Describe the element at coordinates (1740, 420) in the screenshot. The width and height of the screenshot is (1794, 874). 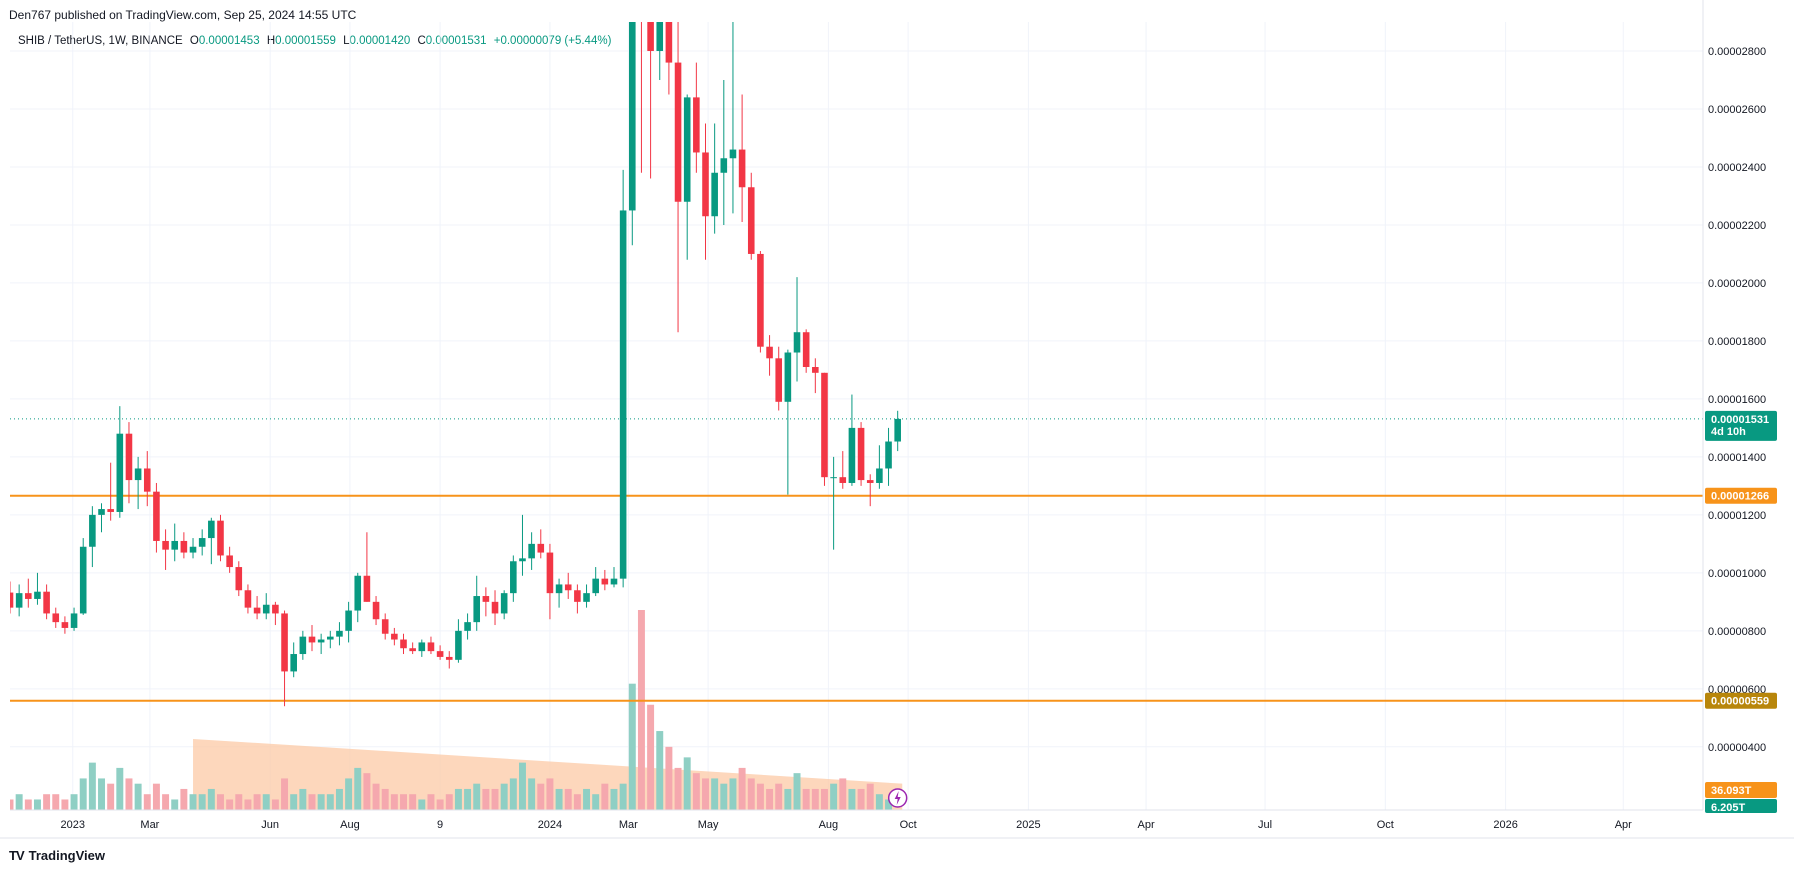
I see `last-price-tag-text: 0.00001531` at that location.